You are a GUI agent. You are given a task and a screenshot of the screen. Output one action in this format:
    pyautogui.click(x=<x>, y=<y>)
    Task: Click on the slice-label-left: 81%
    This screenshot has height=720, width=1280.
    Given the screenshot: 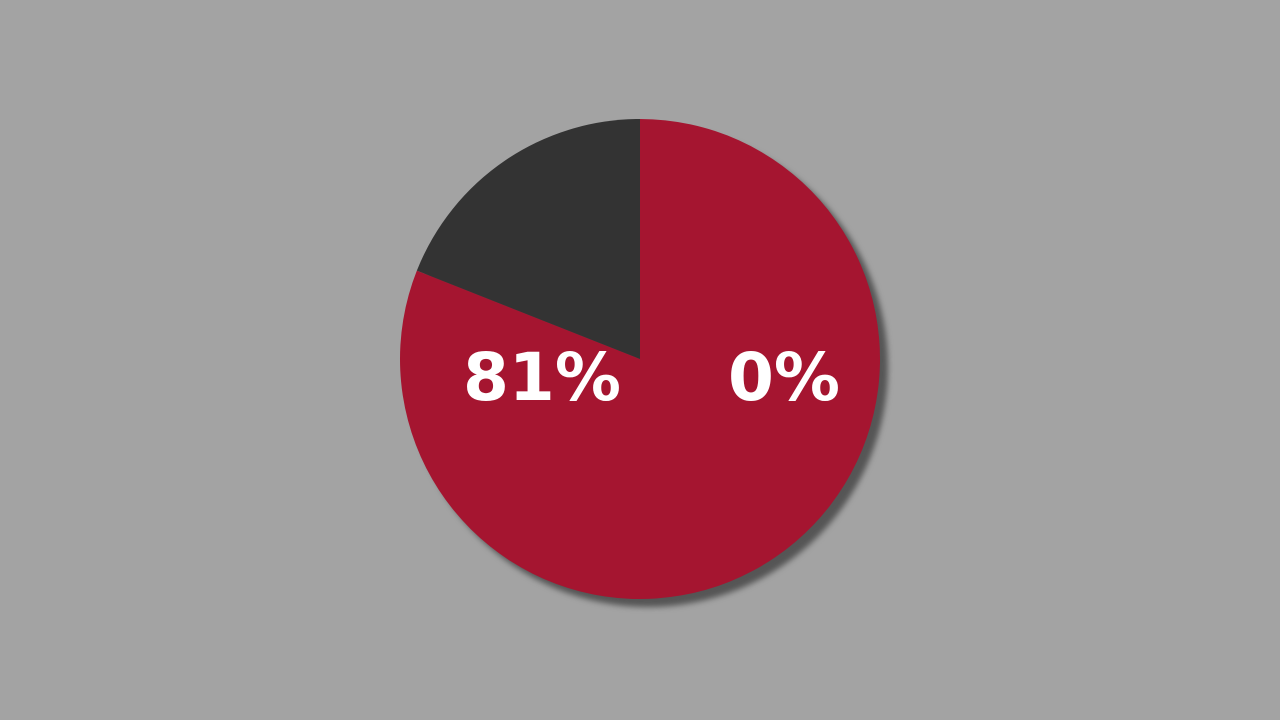 What is the action you would take?
    pyautogui.click(x=542, y=377)
    